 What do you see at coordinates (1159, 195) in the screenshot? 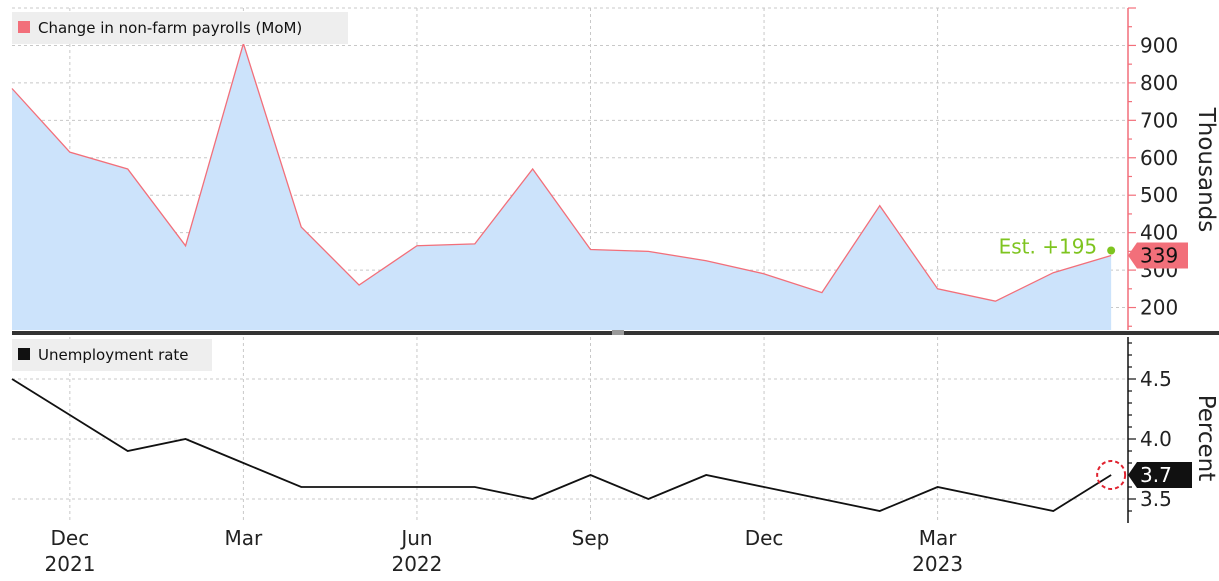
I see `payrolls-y-tick-label: 500` at bounding box center [1159, 195].